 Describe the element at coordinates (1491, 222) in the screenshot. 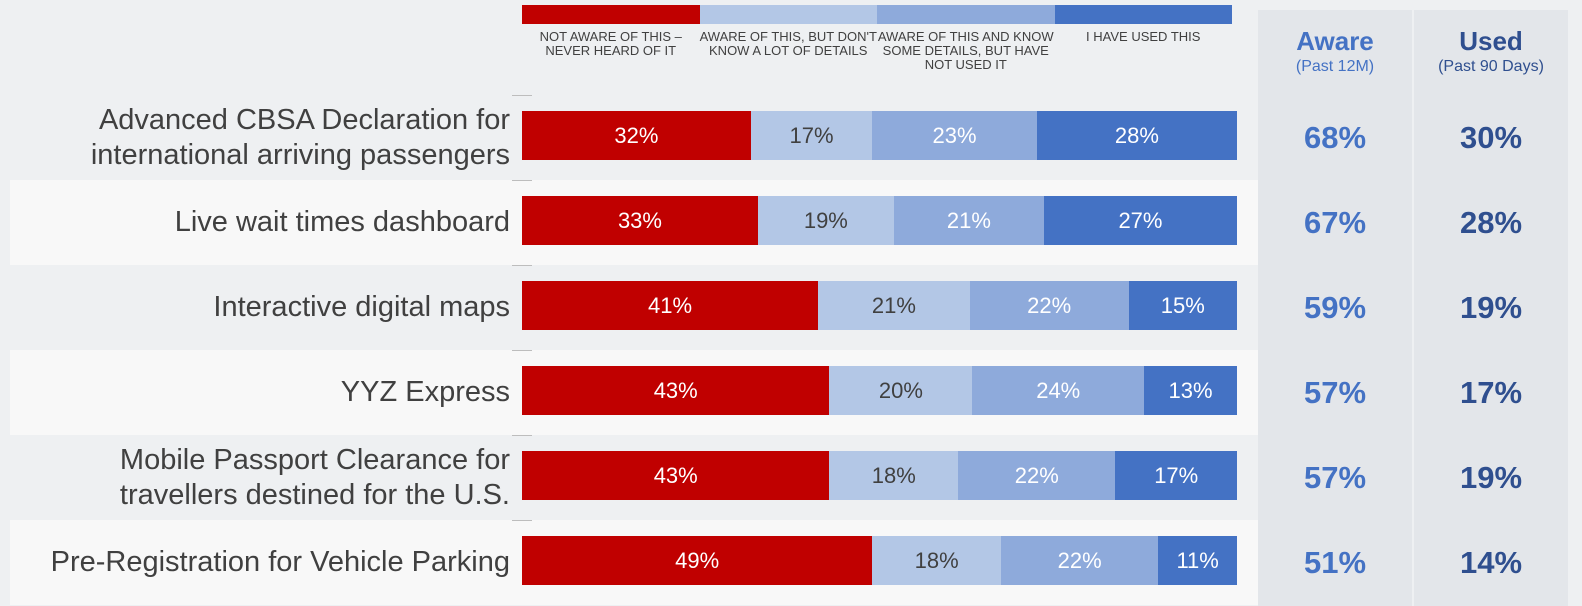

I see `summary-value: 28%` at that location.